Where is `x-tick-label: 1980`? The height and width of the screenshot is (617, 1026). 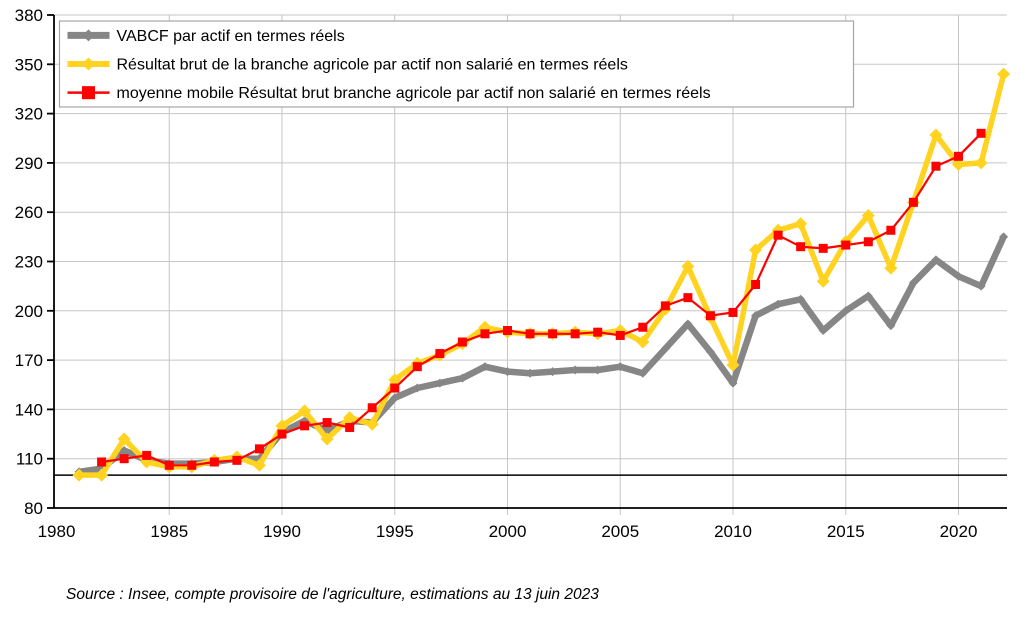 x-tick-label: 1980 is located at coordinates (57, 531).